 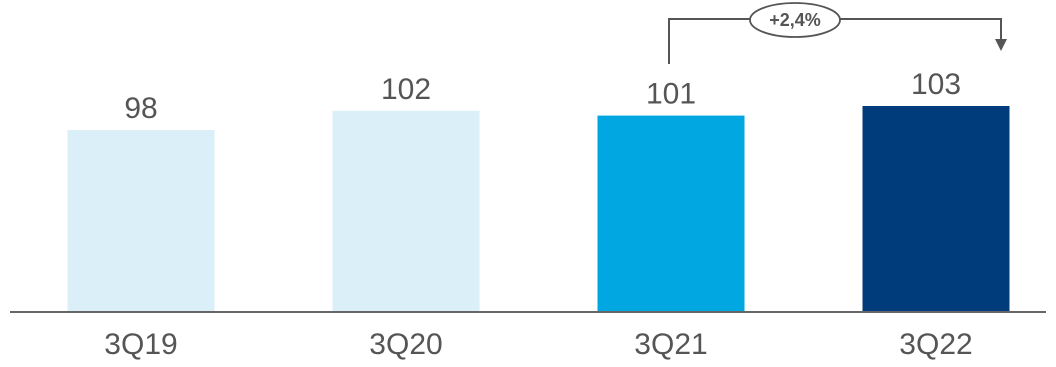 I want to click on bar-3q20, so click(x=406, y=211).